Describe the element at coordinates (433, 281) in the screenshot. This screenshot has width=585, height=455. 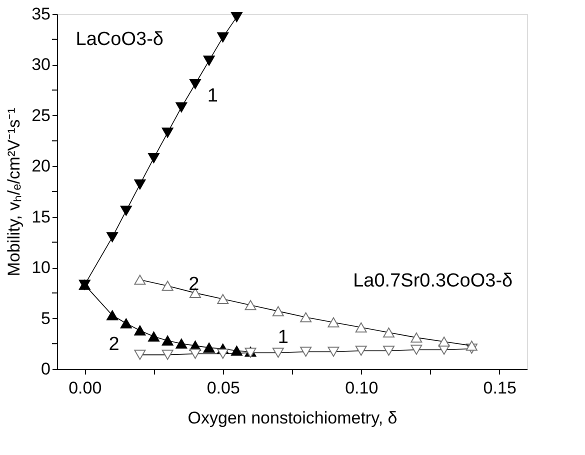
I see `annotation: La0.7Sr0.3CoO3-δ` at that location.